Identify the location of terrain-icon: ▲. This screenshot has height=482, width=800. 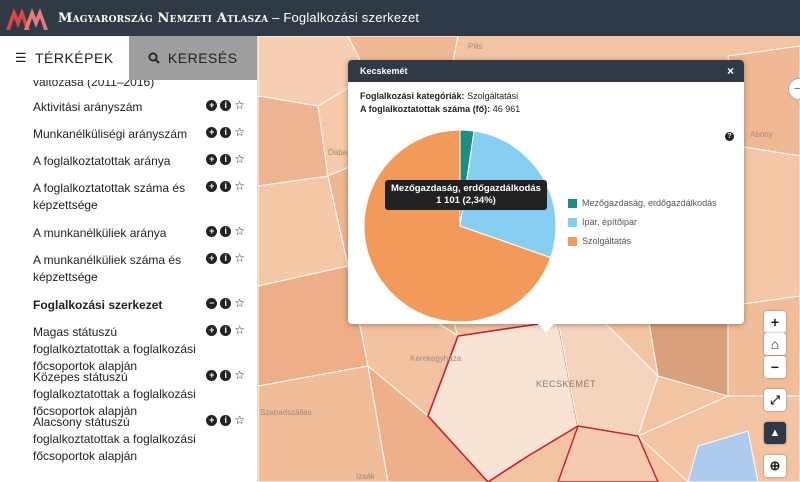
(775, 433).